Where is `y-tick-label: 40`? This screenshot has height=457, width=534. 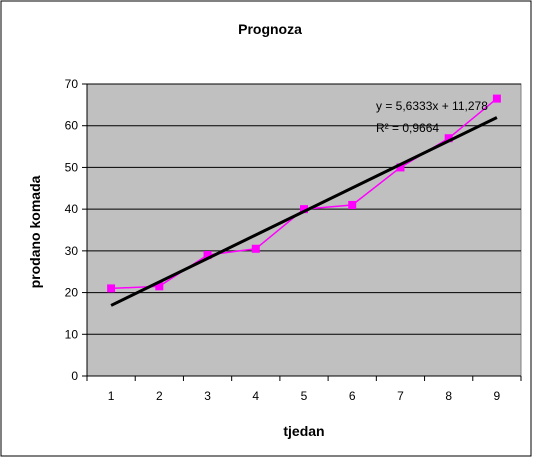 y-tick-label: 40 is located at coordinates (72, 209).